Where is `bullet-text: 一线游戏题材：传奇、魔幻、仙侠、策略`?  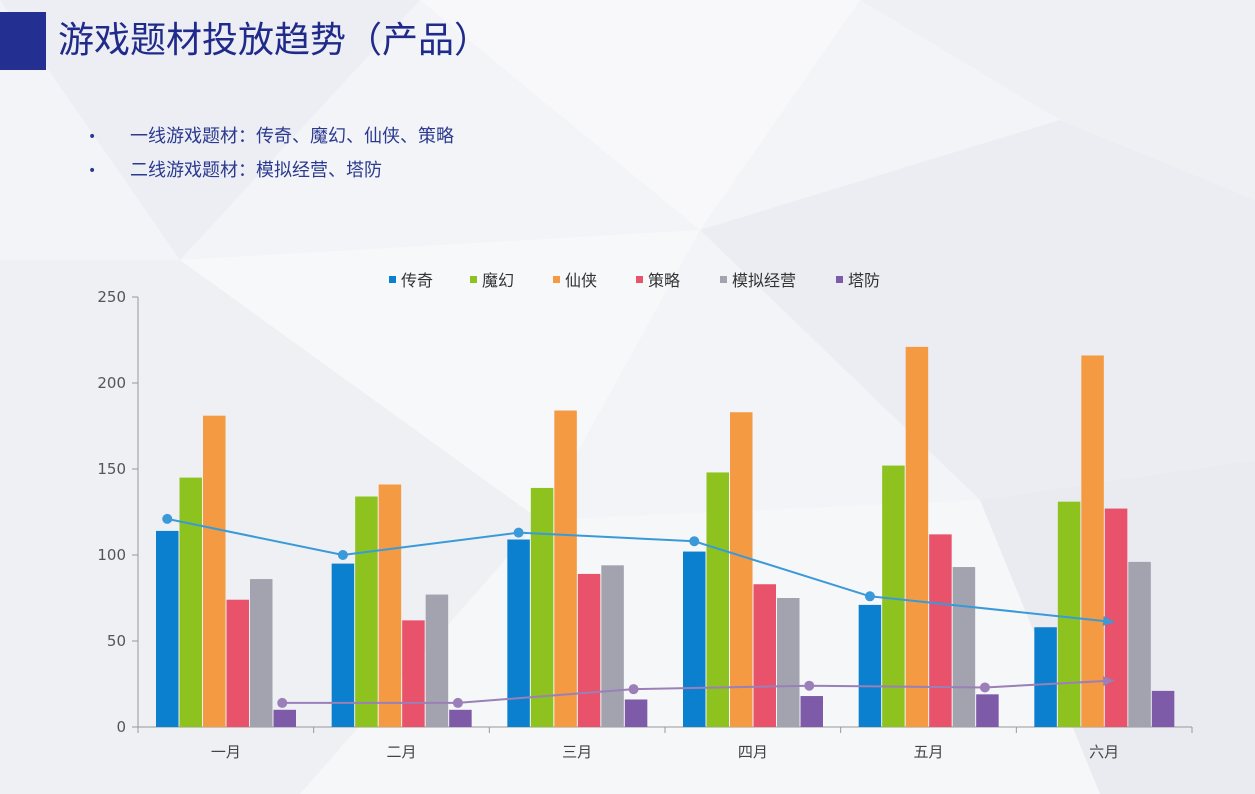
bullet-text: 一线游戏题材：传奇、魔幻、仙侠、策略 is located at coordinates (292, 136).